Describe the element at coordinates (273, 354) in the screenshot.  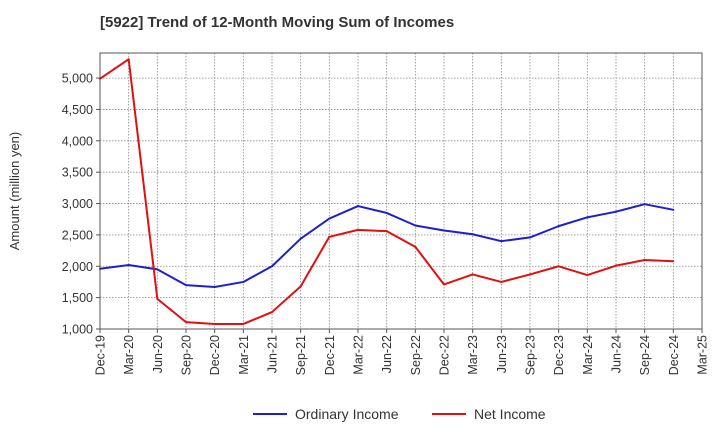
I see `x-tick-label: Jun-21` at that location.